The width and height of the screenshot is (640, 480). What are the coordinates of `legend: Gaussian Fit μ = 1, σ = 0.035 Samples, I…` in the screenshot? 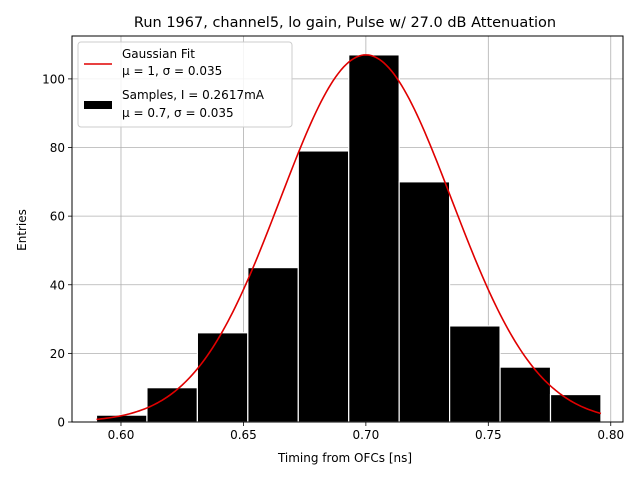 It's located at (185, 84).